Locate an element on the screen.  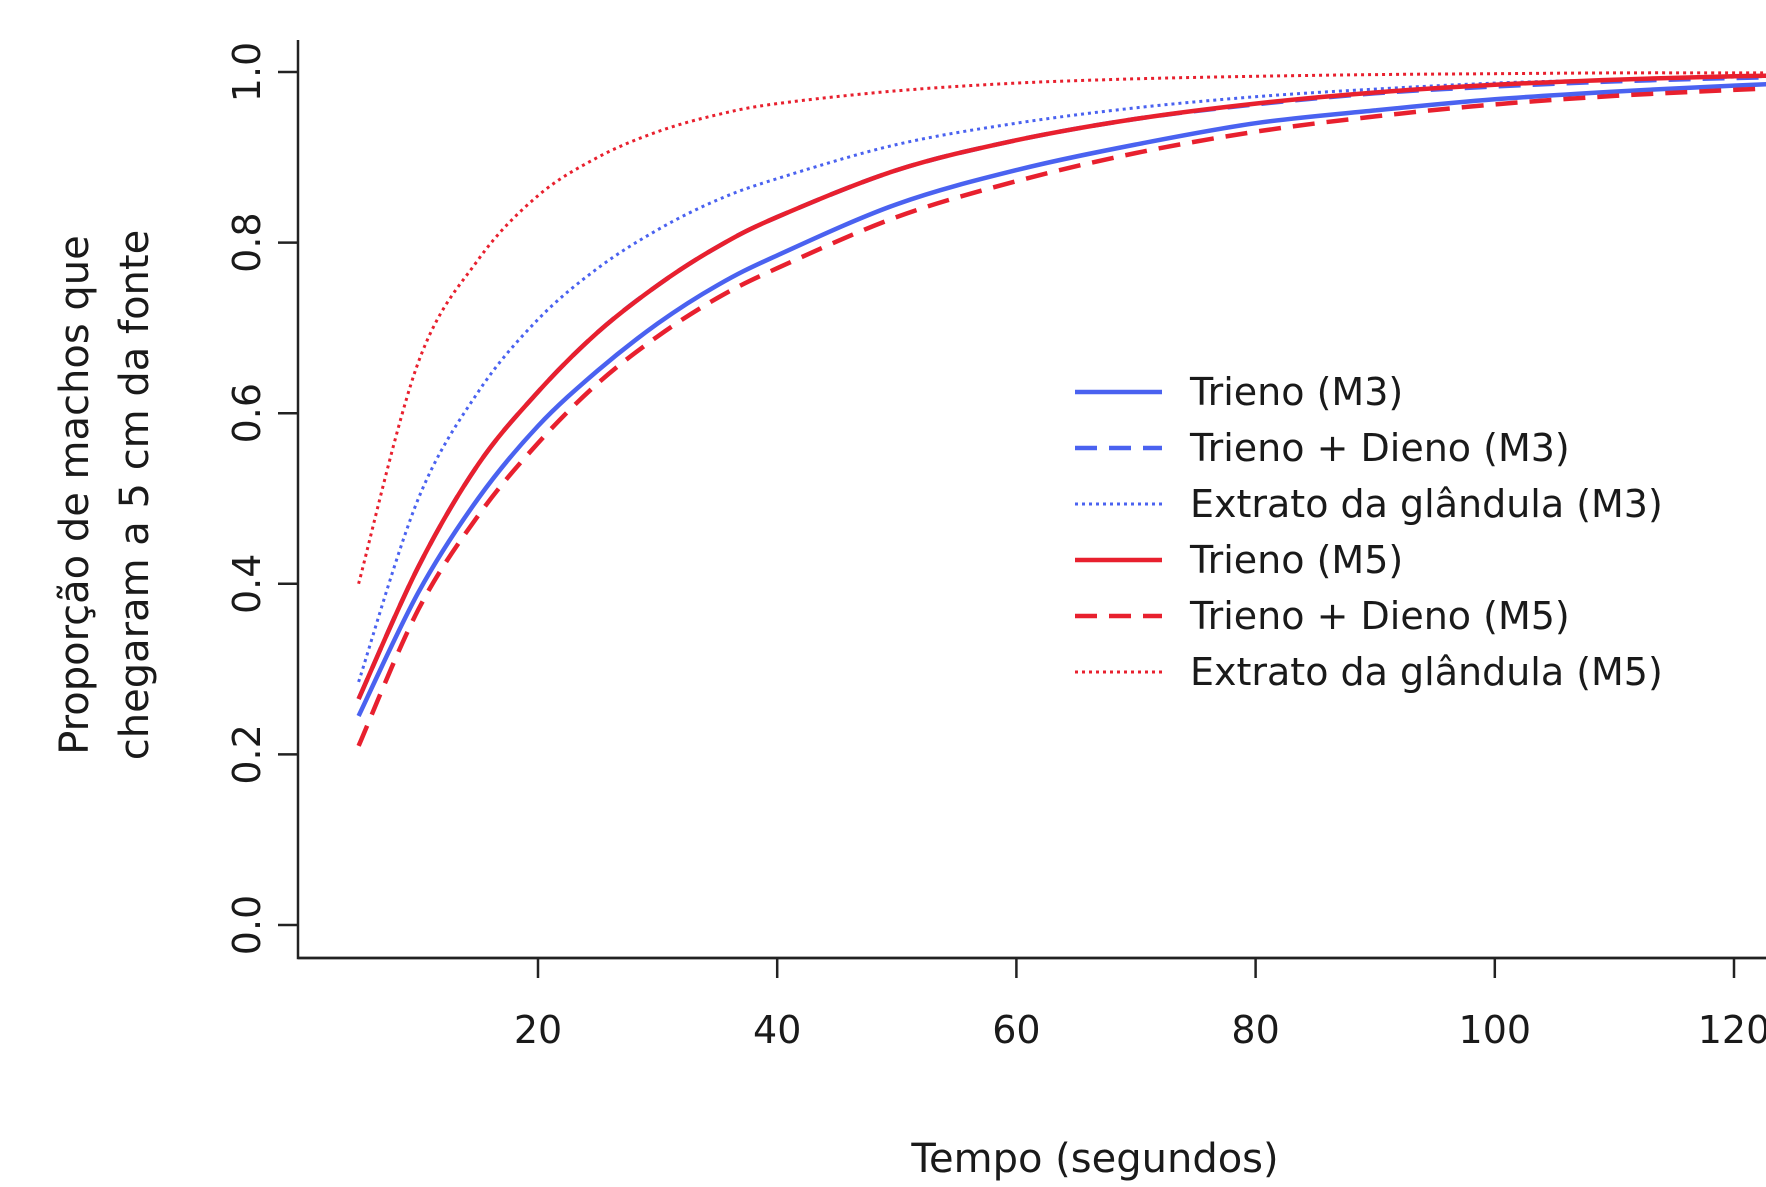
y-tick-label: 0.0 is located at coordinates (247, 925).